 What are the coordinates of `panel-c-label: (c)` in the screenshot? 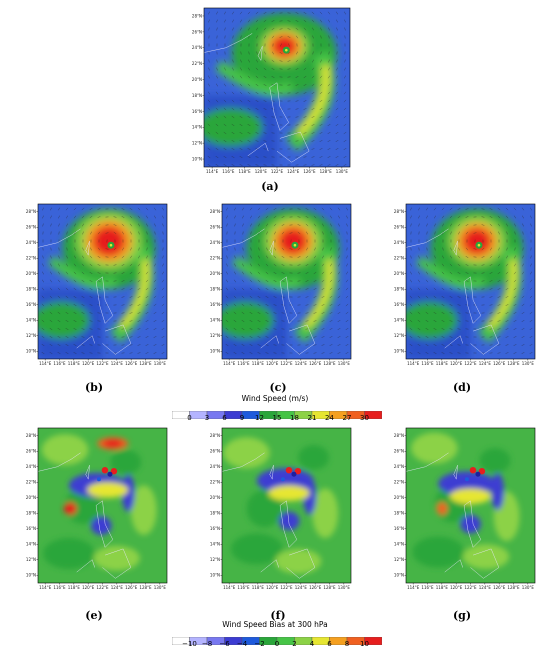 It's located at (278, 387).